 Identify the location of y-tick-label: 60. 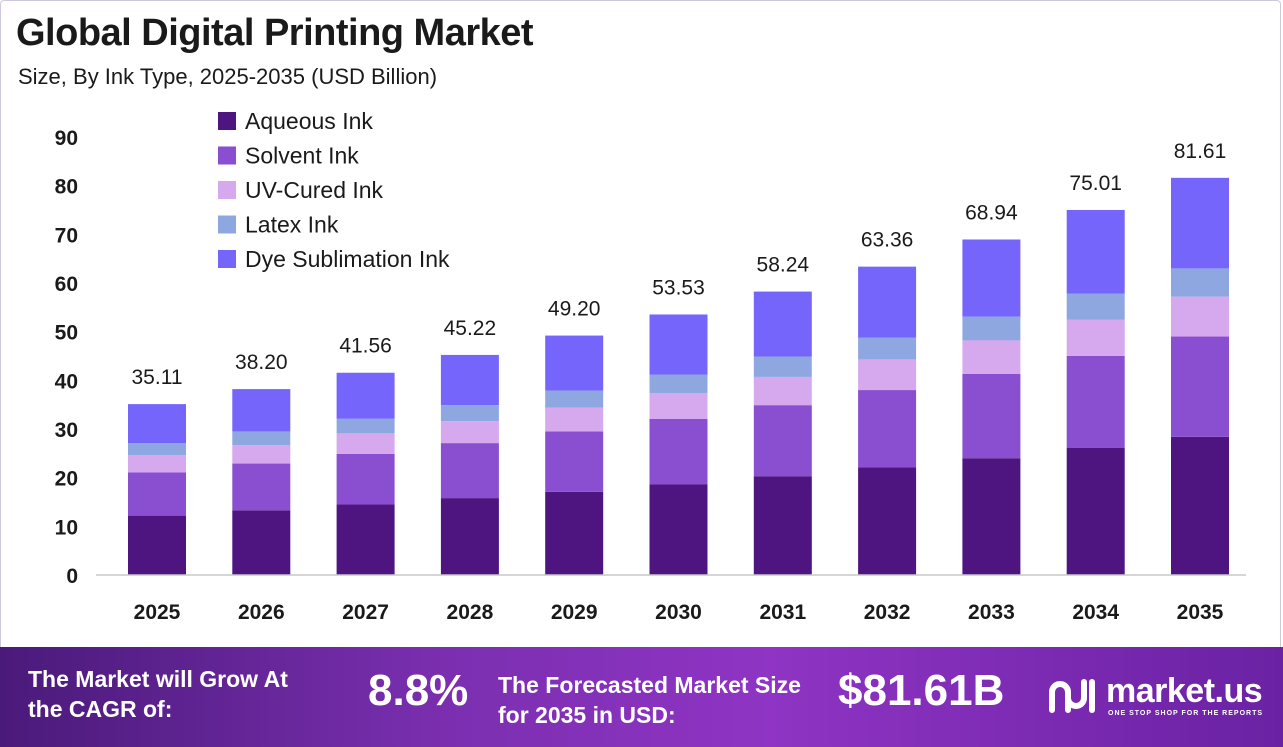
(66, 284).